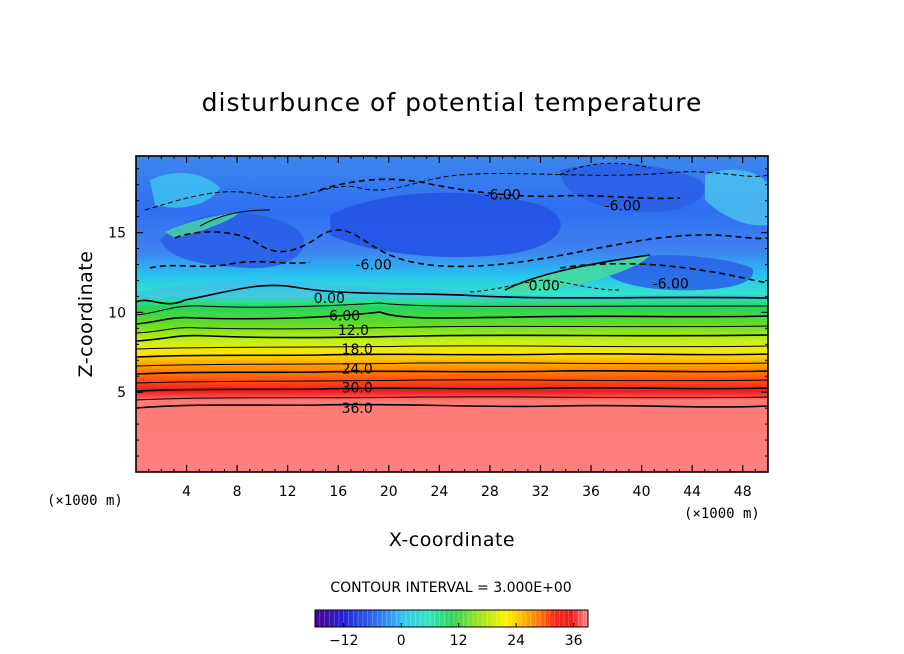  Describe the element at coordinates (450, 588) in the screenshot. I see `contour-interval-text: CONTOUR INTERVAL = 3.000E+00` at that location.